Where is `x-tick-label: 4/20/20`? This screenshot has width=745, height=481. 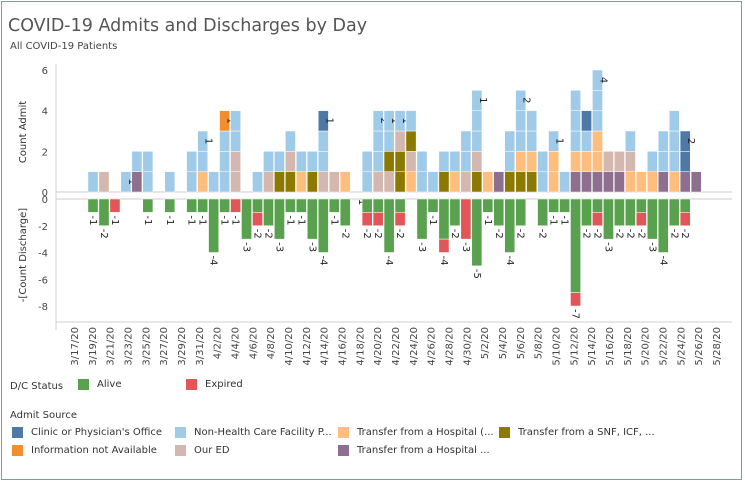 x-tick-label: 4/20/20 is located at coordinates (378, 346).